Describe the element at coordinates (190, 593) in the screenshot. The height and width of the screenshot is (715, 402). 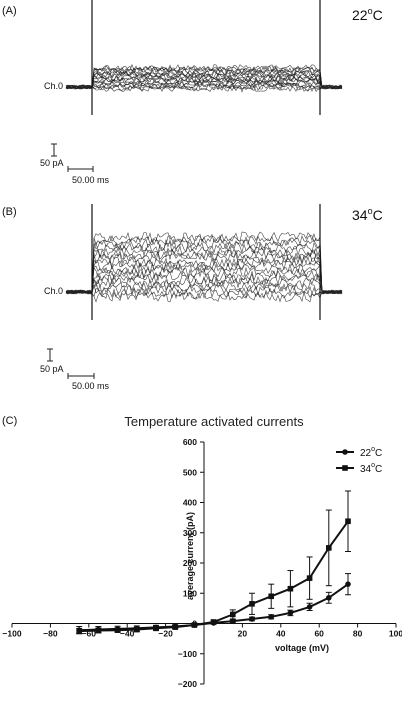
I see `y-tick-label: 100` at that location.